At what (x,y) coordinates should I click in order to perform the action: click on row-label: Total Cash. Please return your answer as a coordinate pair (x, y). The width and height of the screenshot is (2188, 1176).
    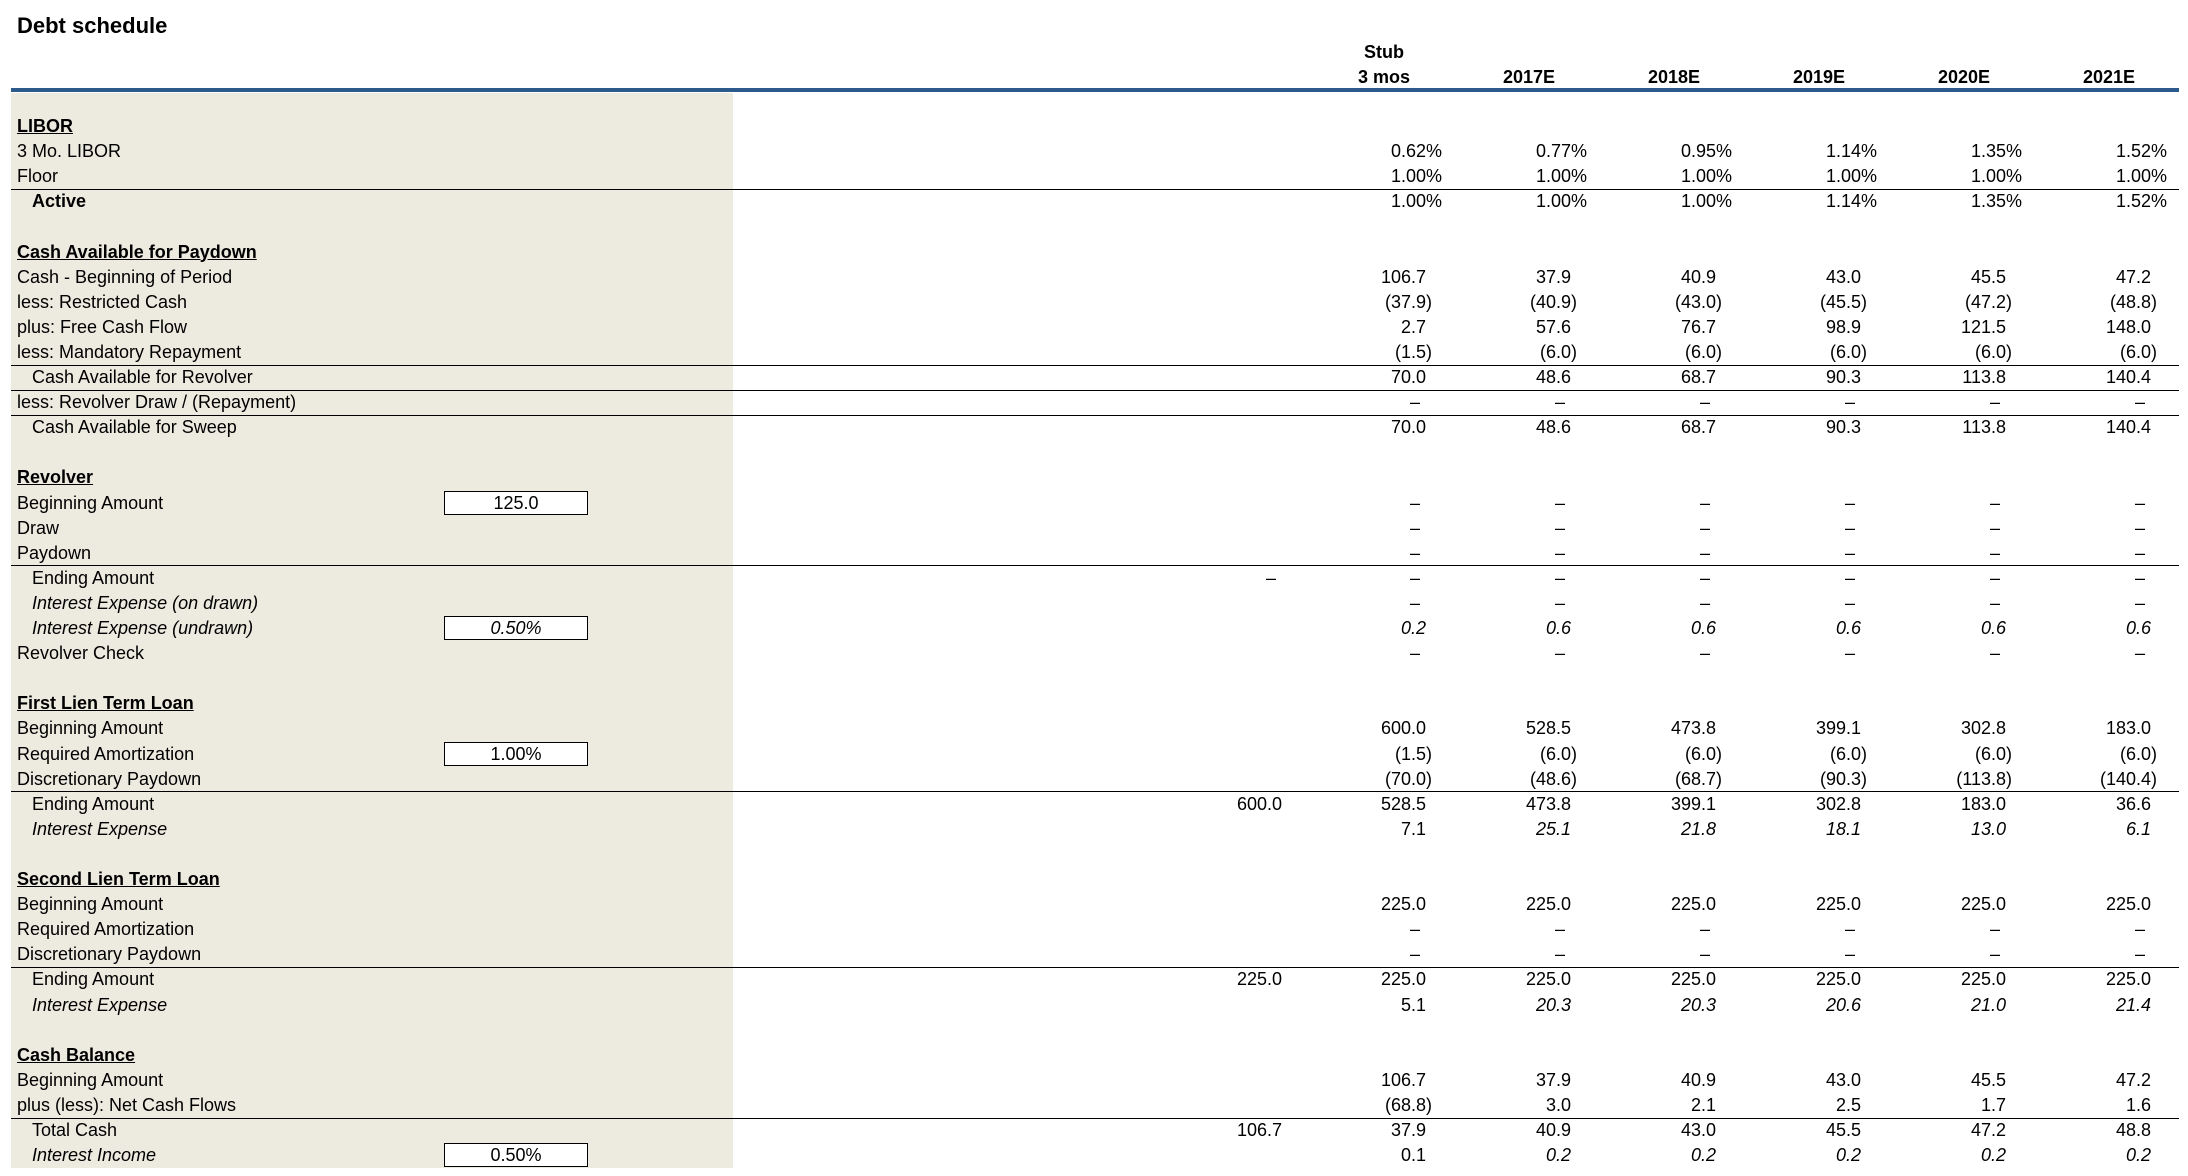
    Looking at the image, I should click on (75, 1130).